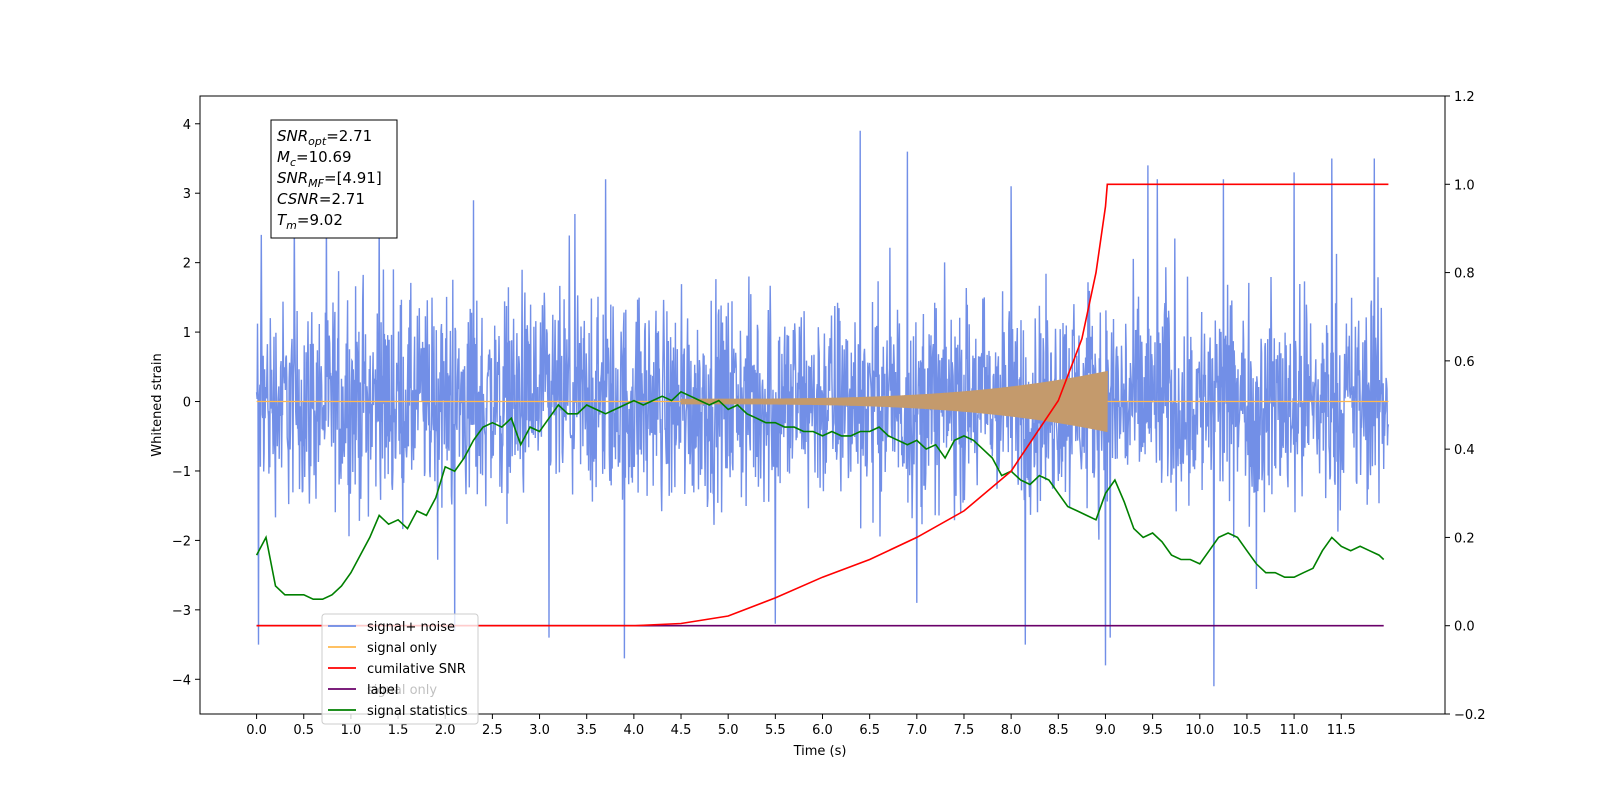 This screenshot has width=1600, height=800. I want to click on y-left-tick-label: 0, so click(187, 403).